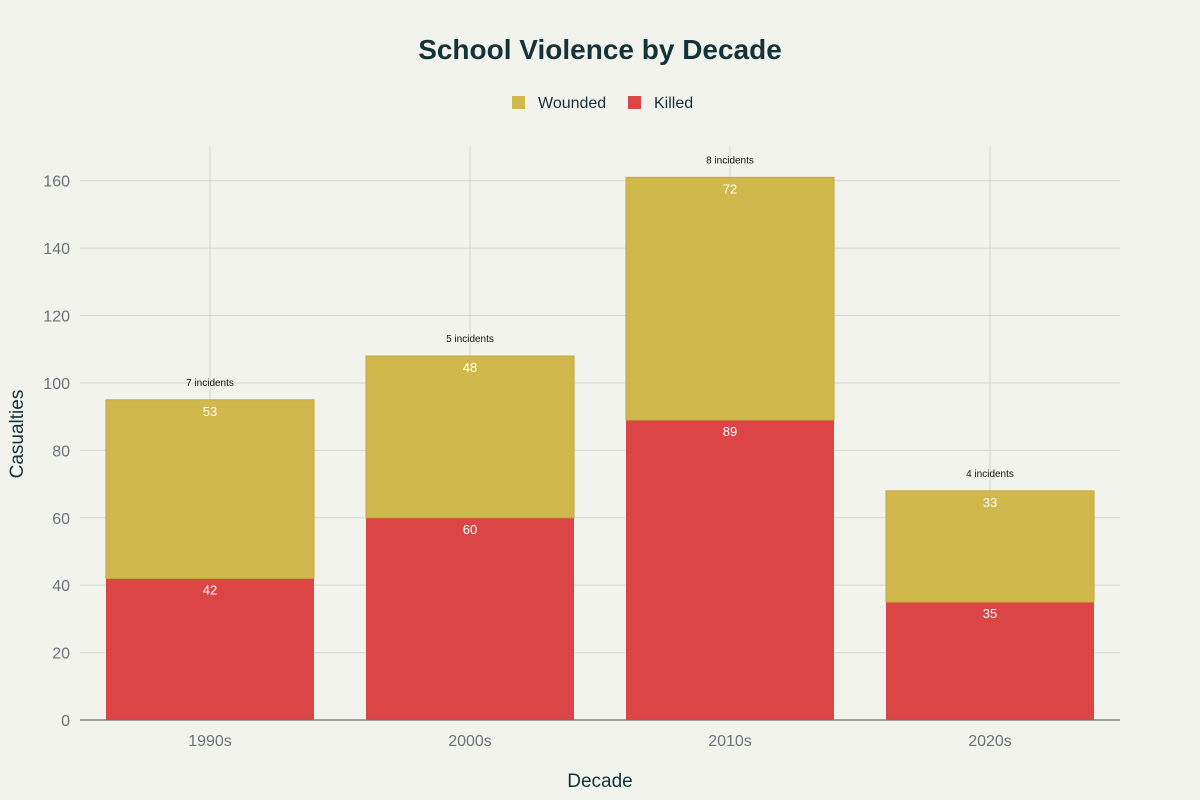 The width and height of the screenshot is (1200, 800). I want to click on x-tick-label: 2020s, so click(990, 741).